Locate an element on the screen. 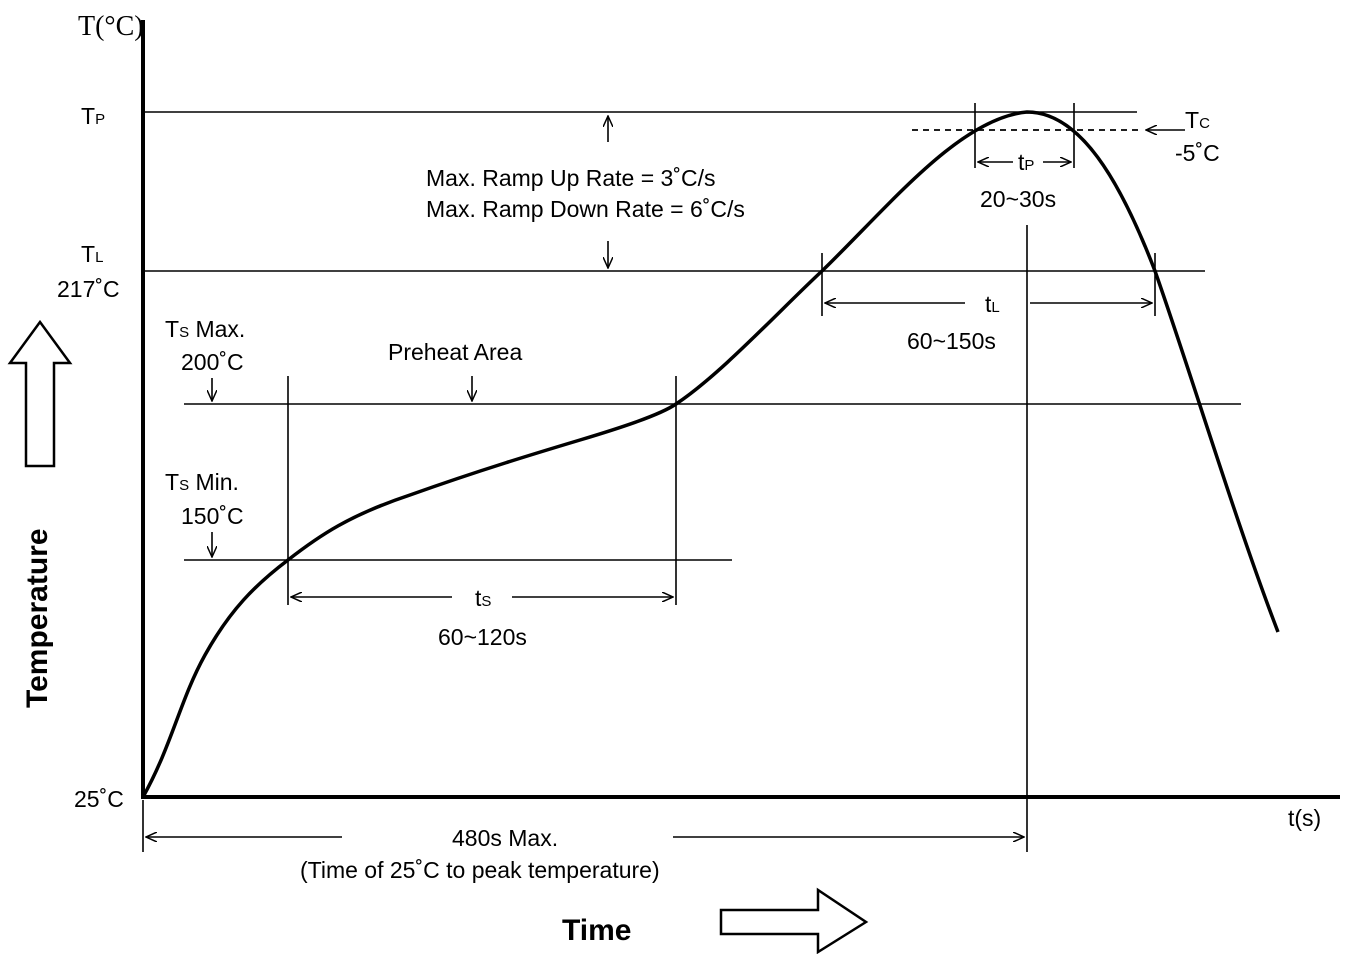 This screenshot has height=954, width=1345. tp-interval-range: 20~30s is located at coordinates (1018, 199).